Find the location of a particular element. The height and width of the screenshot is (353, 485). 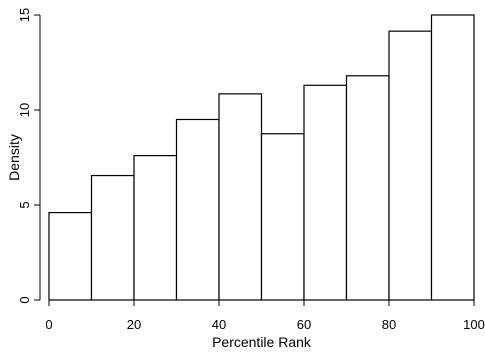

x-tick-label: 40 is located at coordinates (219, 324).